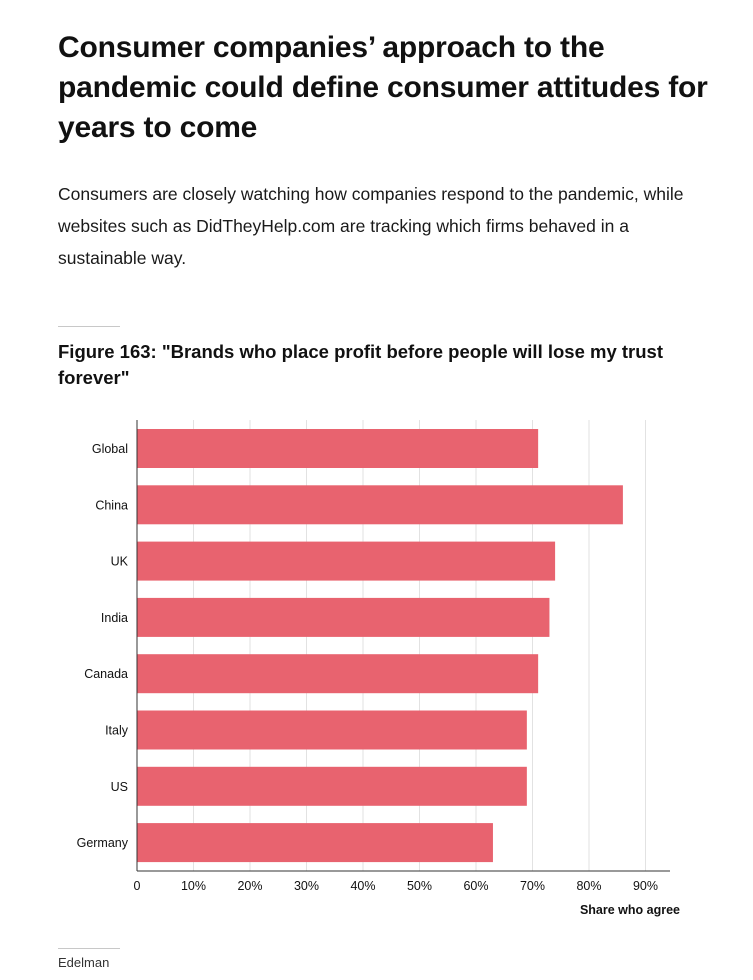 Image resolution: width=753 pixels, height=980 pixels. Describe the element at coordinates (114, 618) in the screenshot. I see `category-label-india: India` at that location.